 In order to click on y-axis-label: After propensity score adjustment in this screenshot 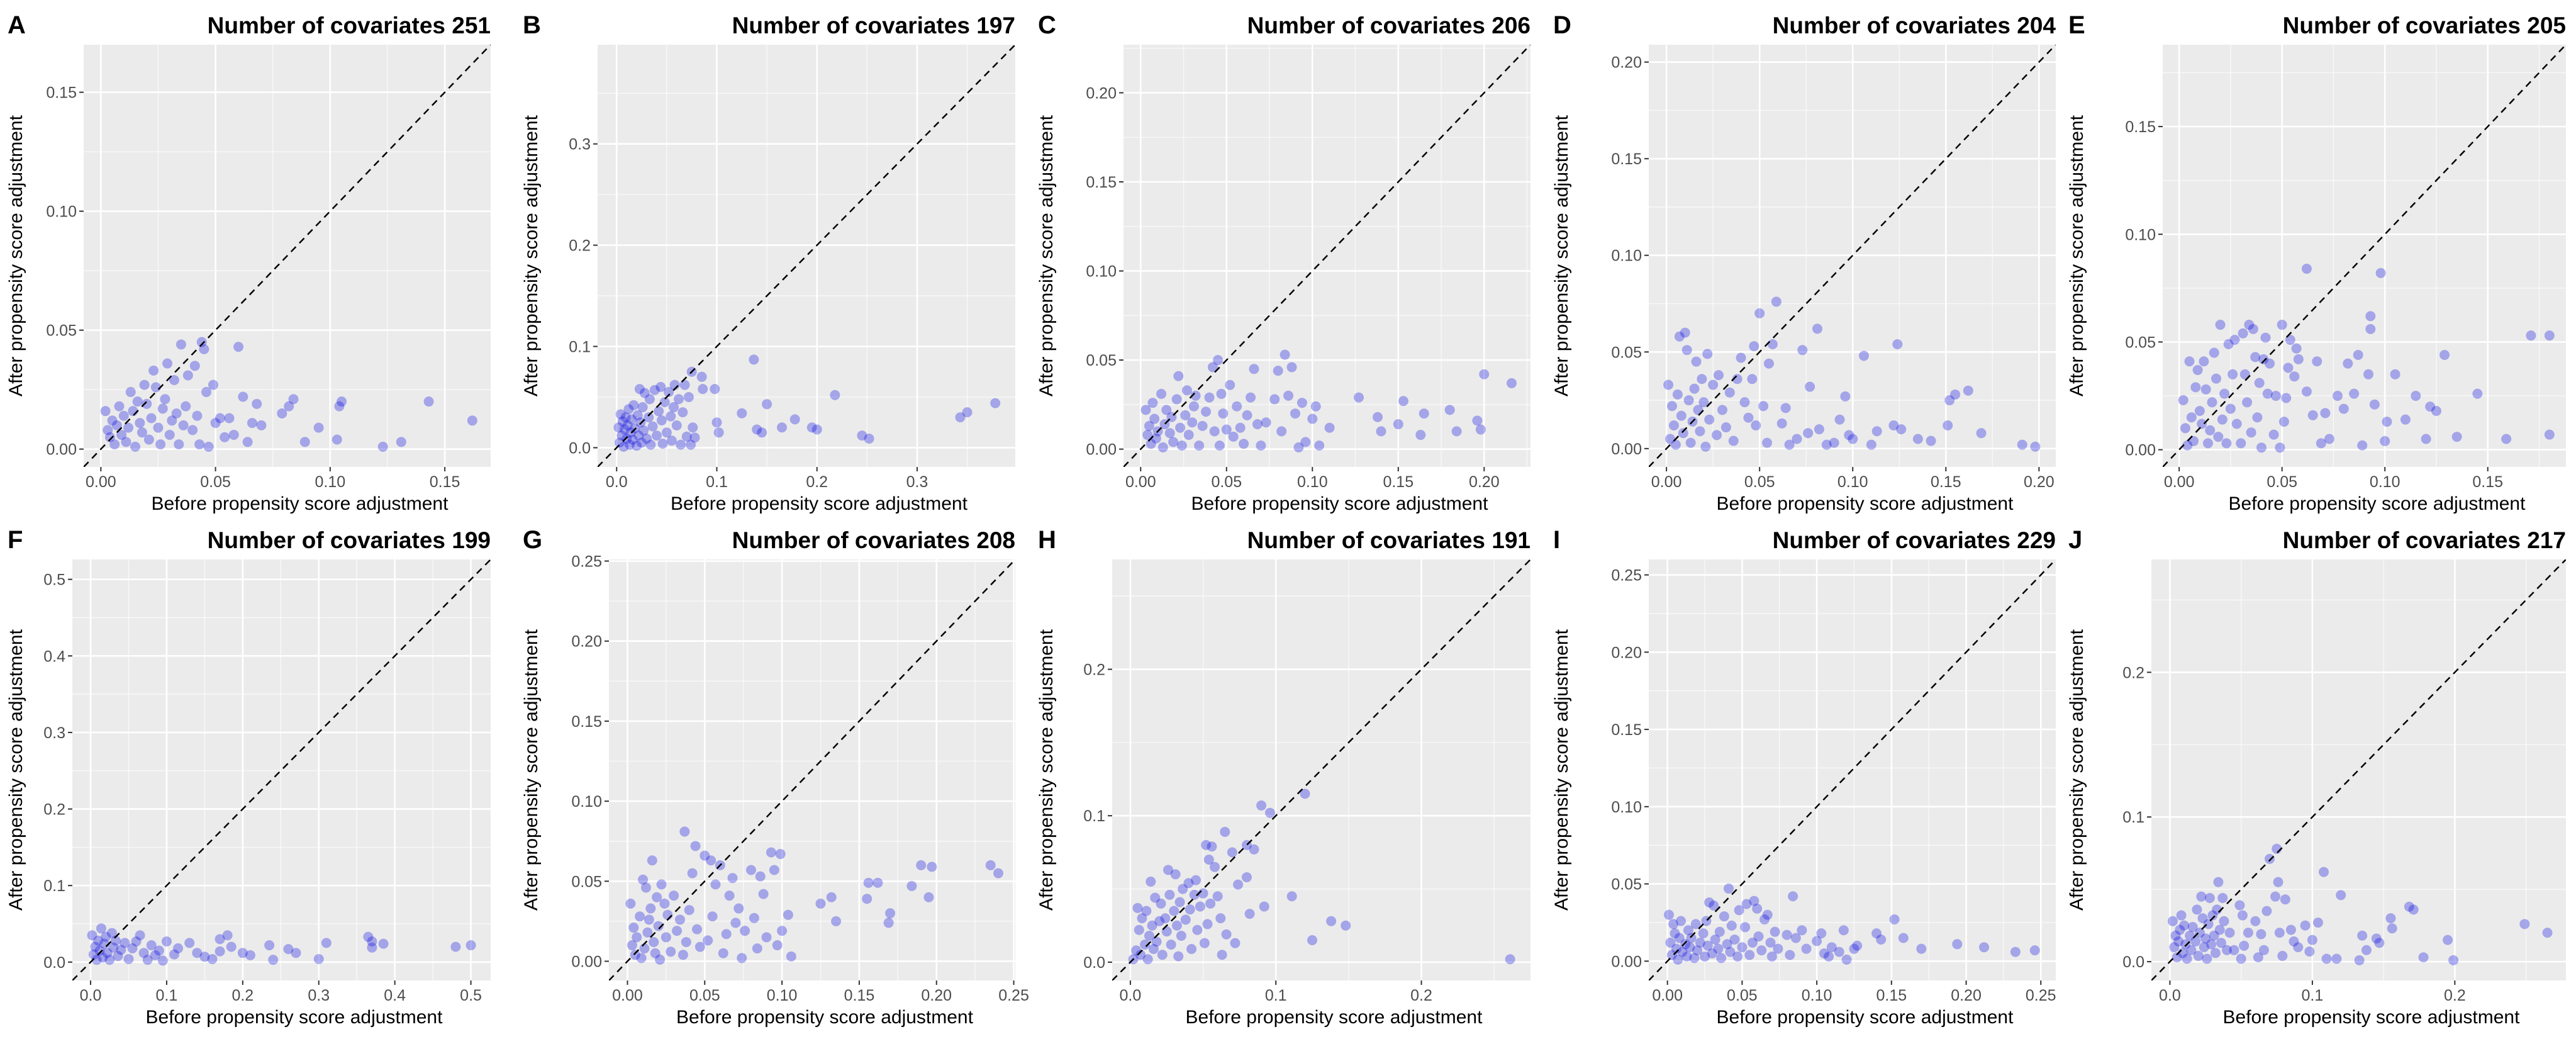, I will do `click(2076, 770)`.